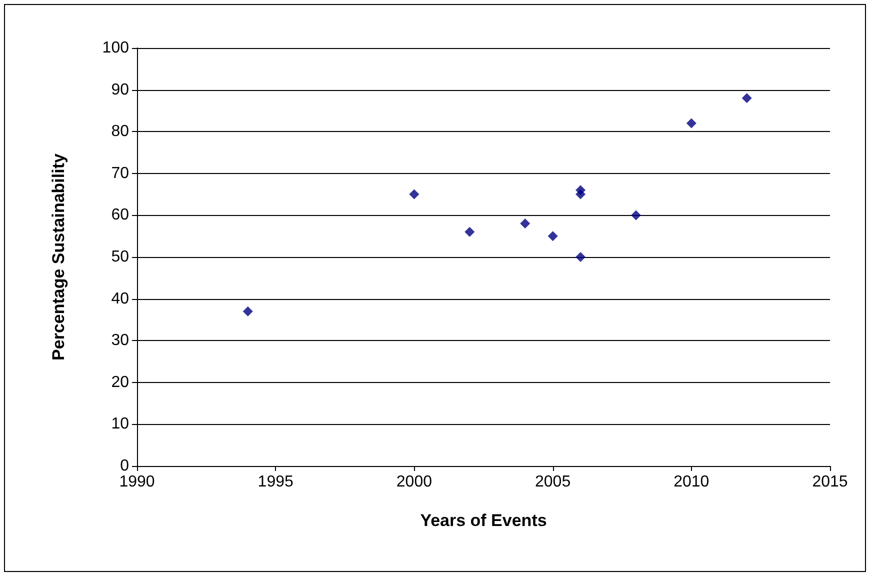  What do you see at coordinates (830, 482) in the screenshot?
I see `x-tick-label: 2015` at bounding box center [830, 482].